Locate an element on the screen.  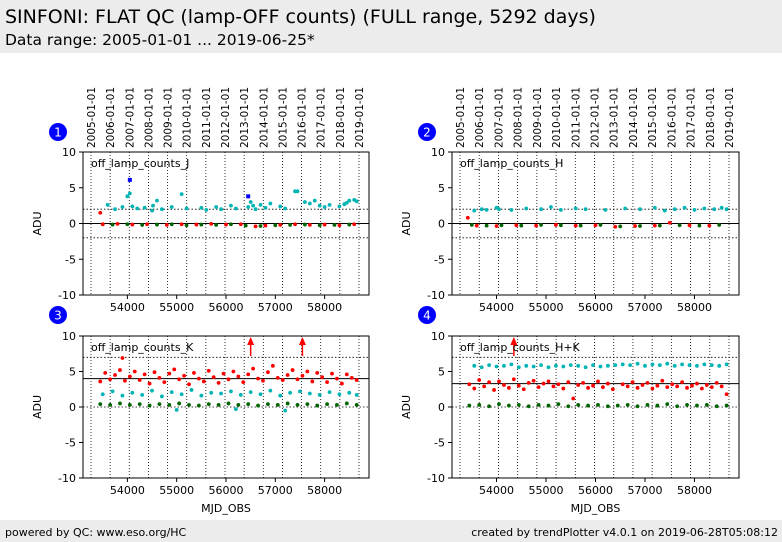
date-tick-label: 2006-01-01 is located at coordinates (111, 117).